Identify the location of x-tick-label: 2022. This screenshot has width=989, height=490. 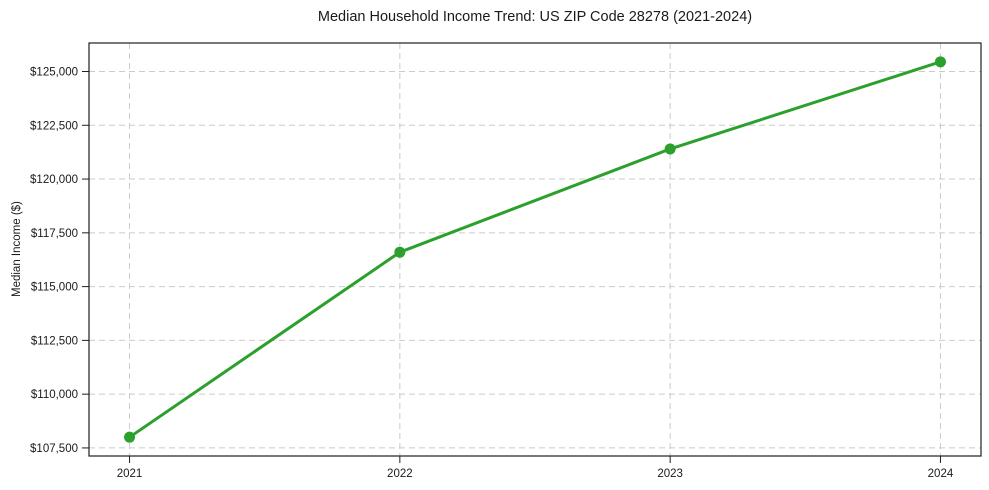
(400, 474).